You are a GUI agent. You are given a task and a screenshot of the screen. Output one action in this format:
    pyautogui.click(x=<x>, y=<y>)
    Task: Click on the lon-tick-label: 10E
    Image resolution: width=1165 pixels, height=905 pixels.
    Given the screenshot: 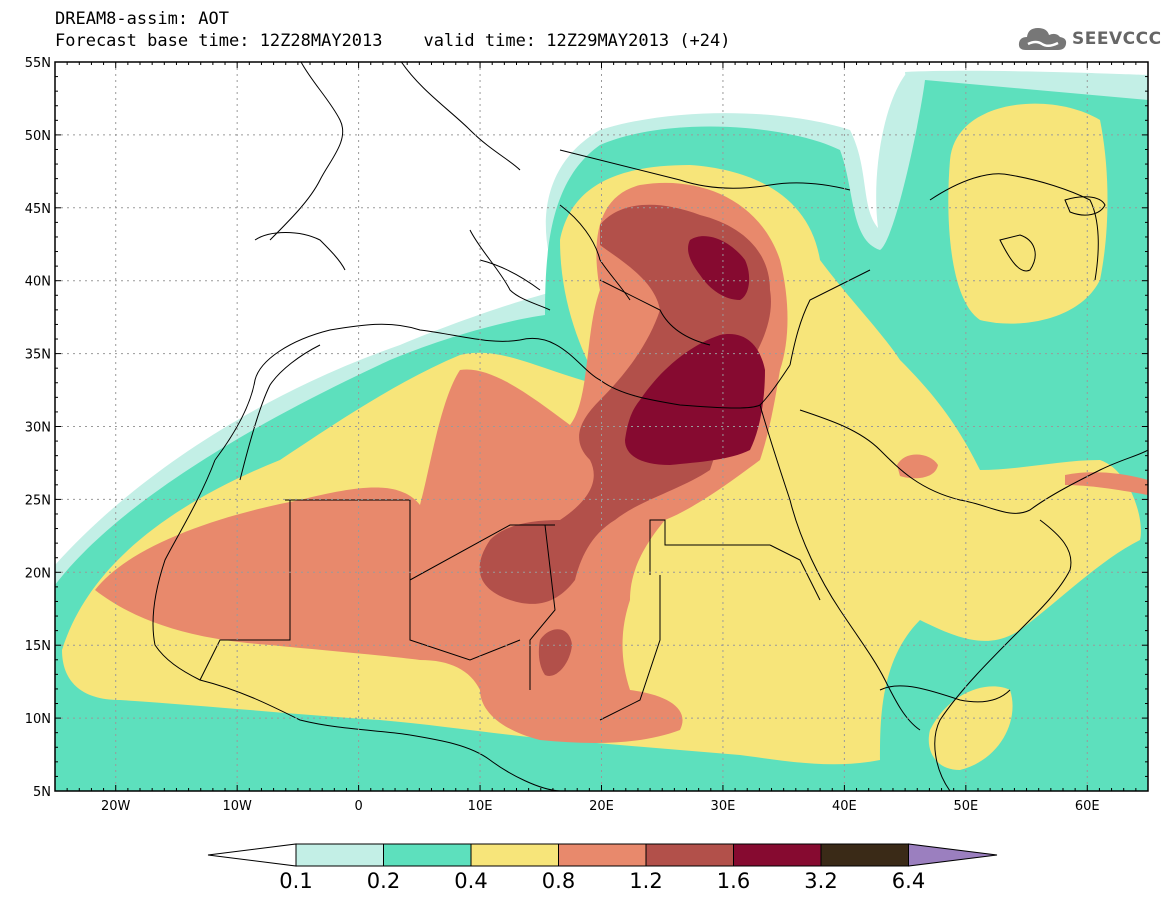 What is the action you would take?
    pyautogui.click(x=480, y=806)
    